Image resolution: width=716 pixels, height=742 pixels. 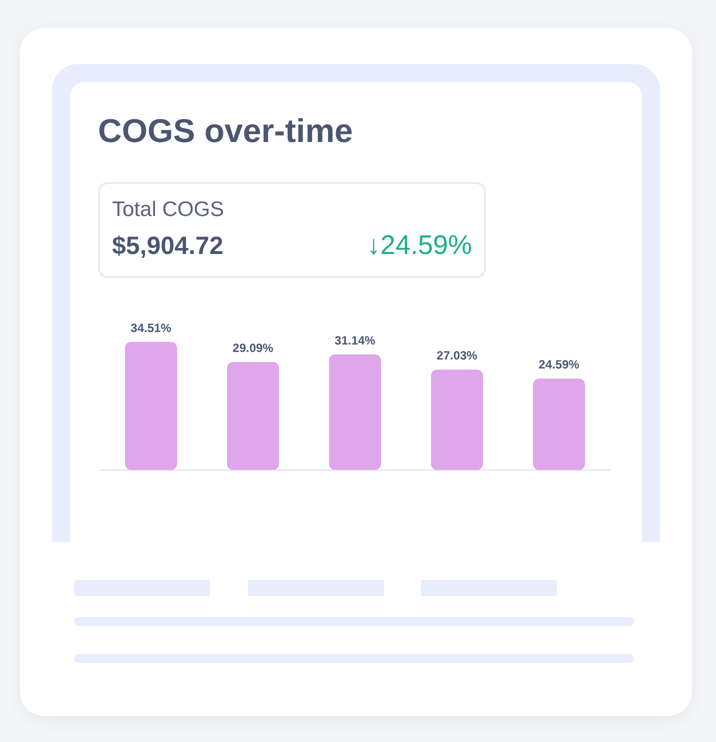 What do you see at coordinates (225, 131) in the screenshot?
I see `chart-title: COGS over-time` at bounding box center [225, 131].